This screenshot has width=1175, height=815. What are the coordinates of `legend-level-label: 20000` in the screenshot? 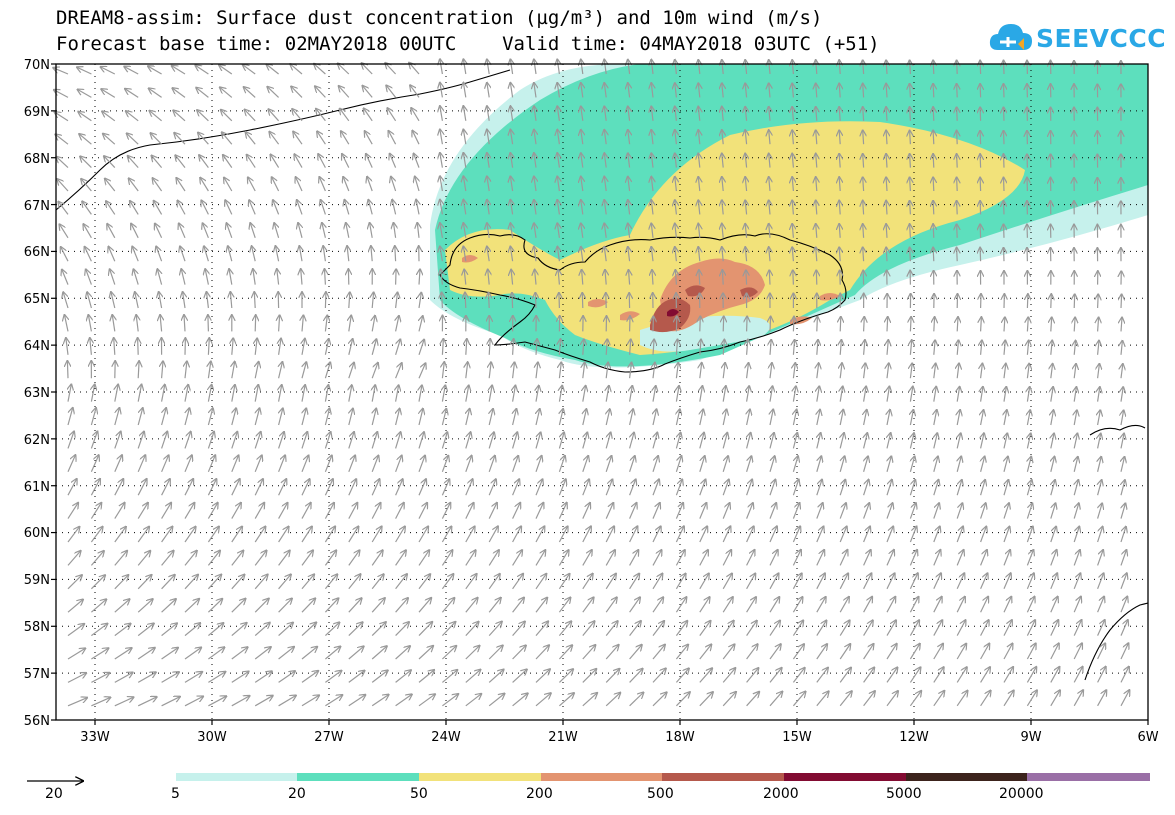 It's located at (1021, 794).